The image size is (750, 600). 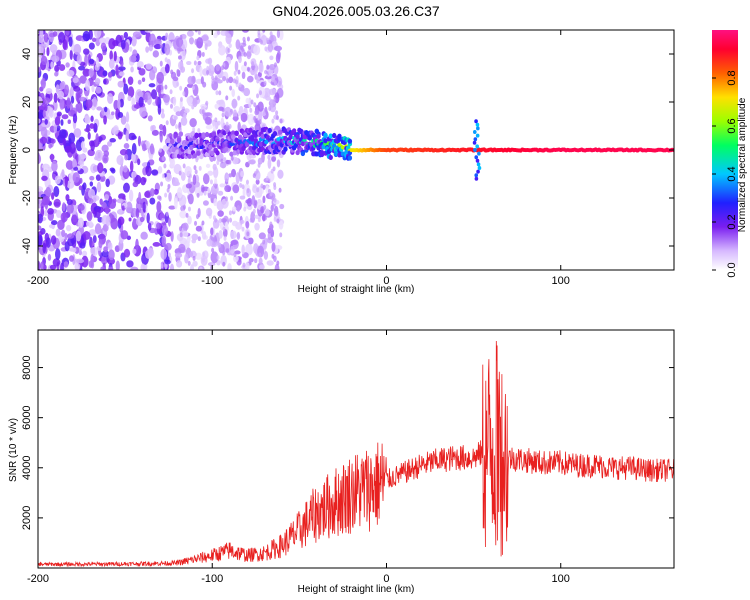 What do you see at coordinates (27, 150) in the screenshot?
I see `spectrogram-ytick-label: 0` at bounding box center [27, 150].